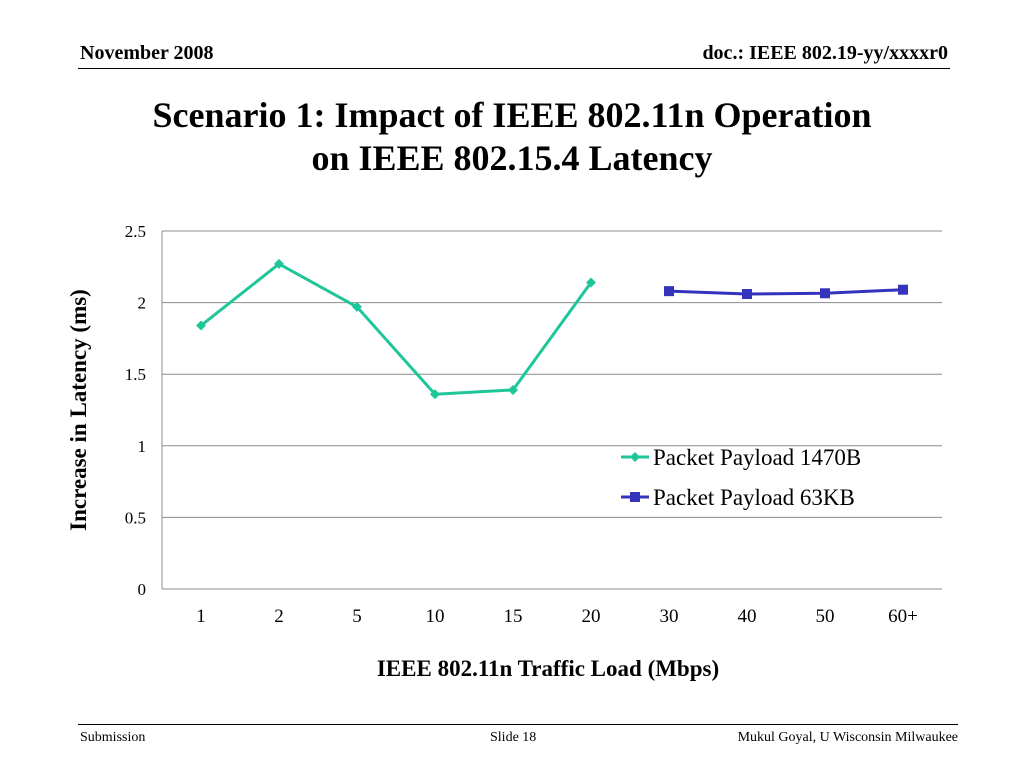 The height and width of the screenshot is (768, 1024). What do you see at coordinates (435, 616) in the screenshot?
I see `x-tick-label: 10` at bounding box center [435, 616].